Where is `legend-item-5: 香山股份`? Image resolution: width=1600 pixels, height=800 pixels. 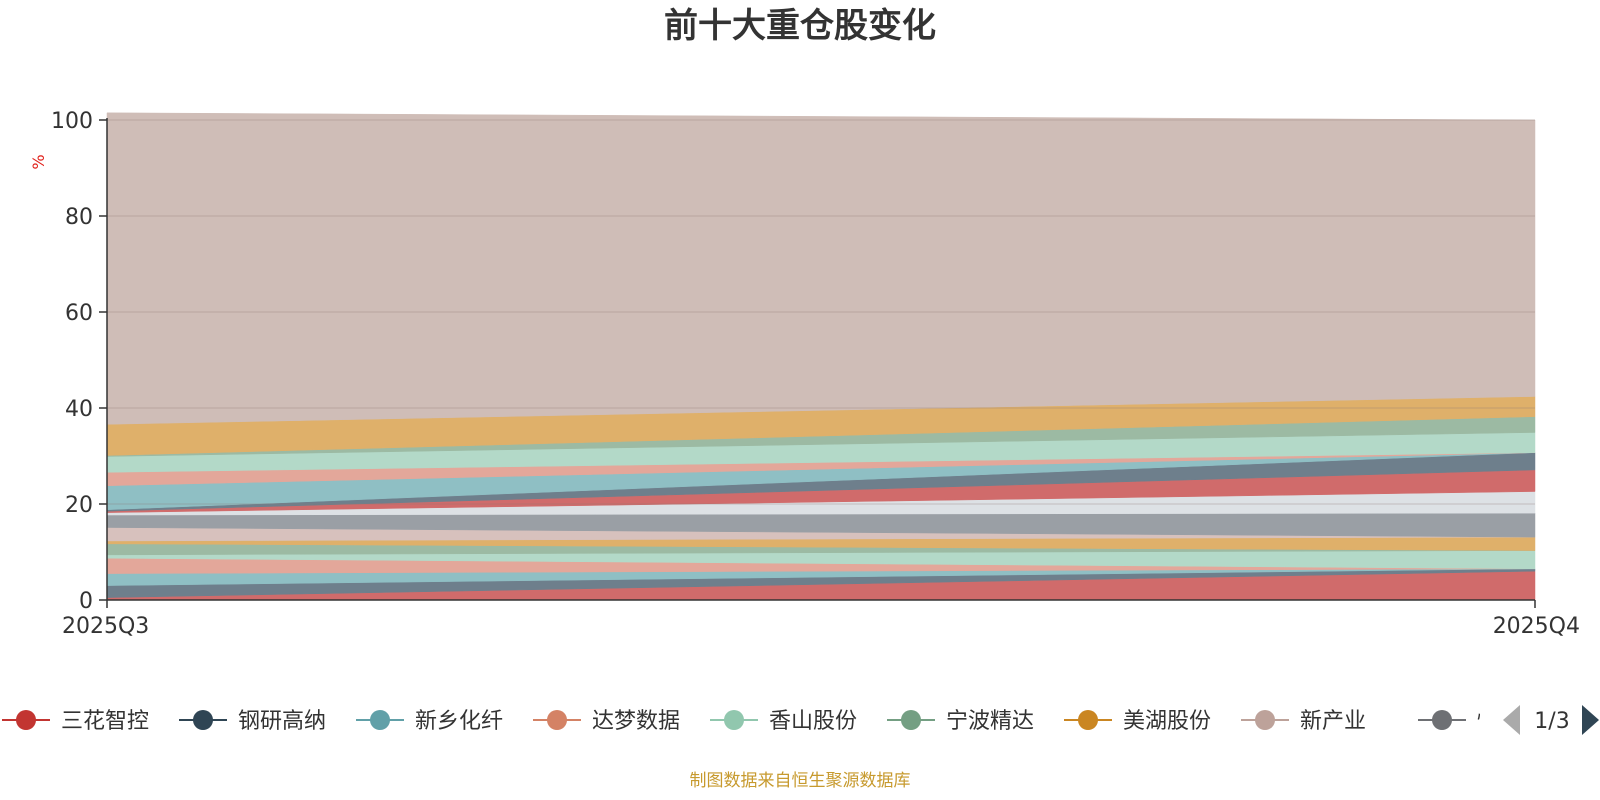 legend-item-5: 香山股份 is located at coordinates (783, 721).